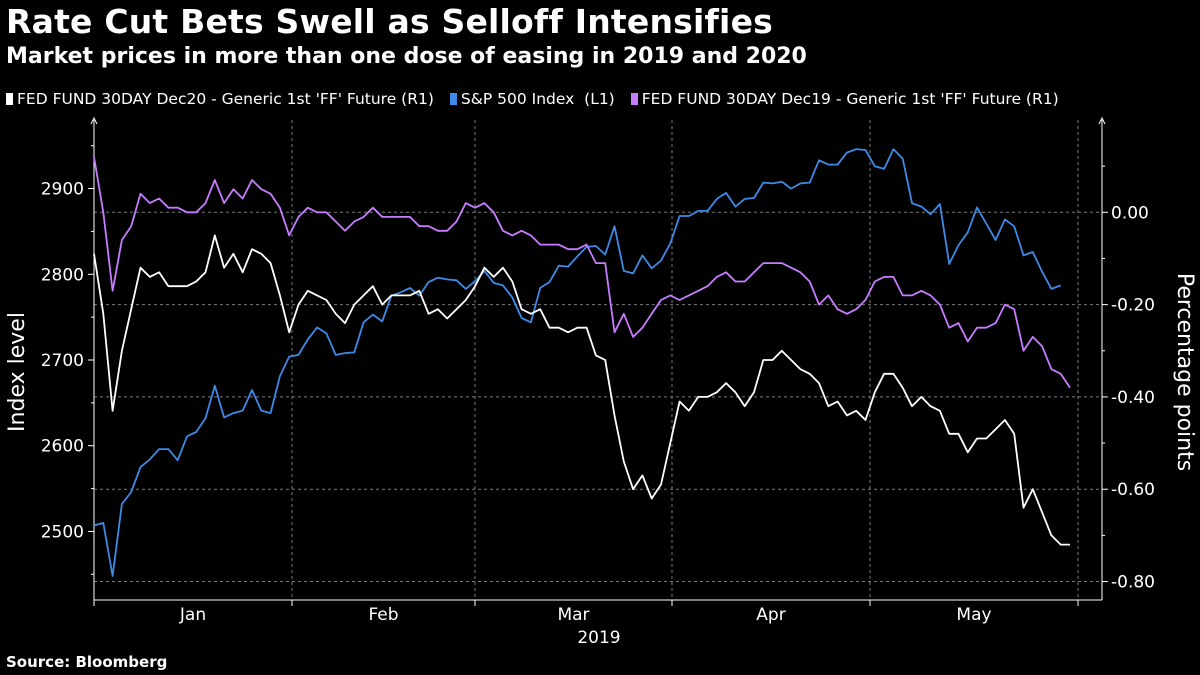 This screenshot has width=1200, height=675. What do you see at coordinates (62, 532) in the screenshot?
I see `left-axis-tick-label: 2500` at bounding box center [62, 532].